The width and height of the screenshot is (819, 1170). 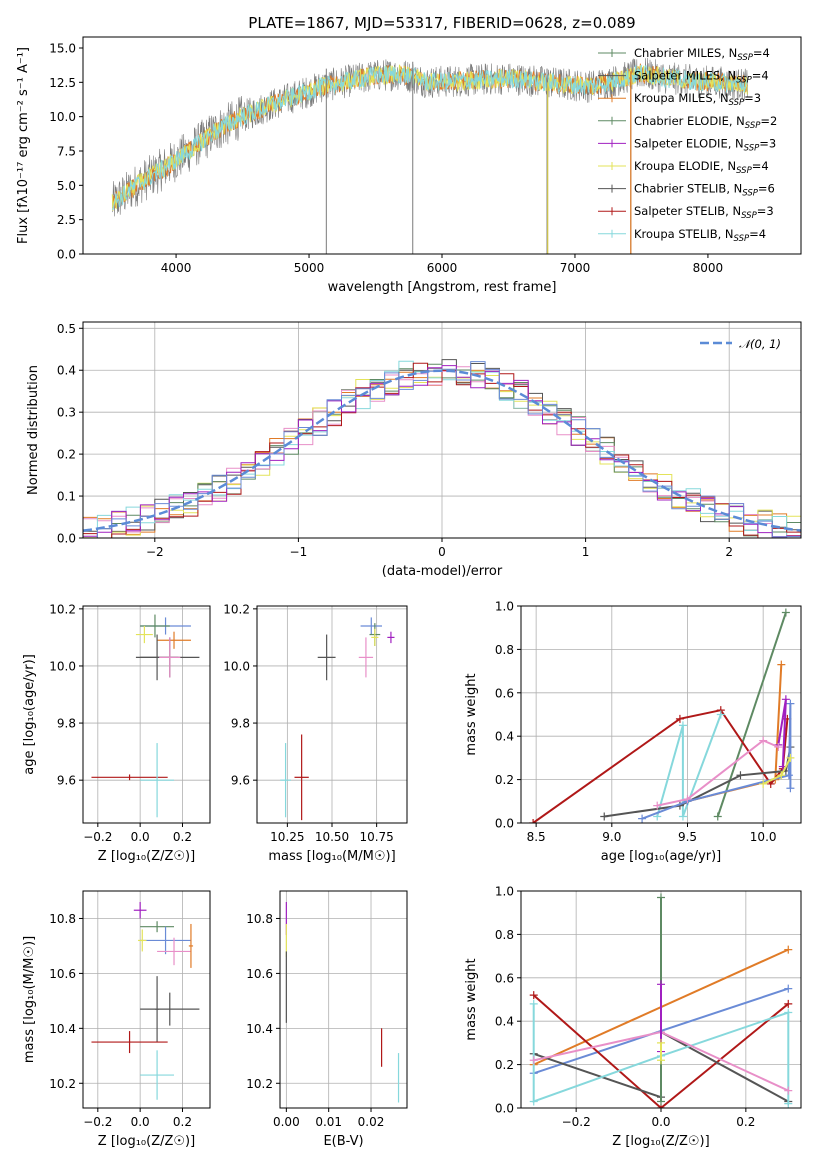 What do you see at coordinates (705, 122) in the screenshot?
I see `legend-label: Chabrier ELODIE, NSSP=2` at bounding box center [705, 122].